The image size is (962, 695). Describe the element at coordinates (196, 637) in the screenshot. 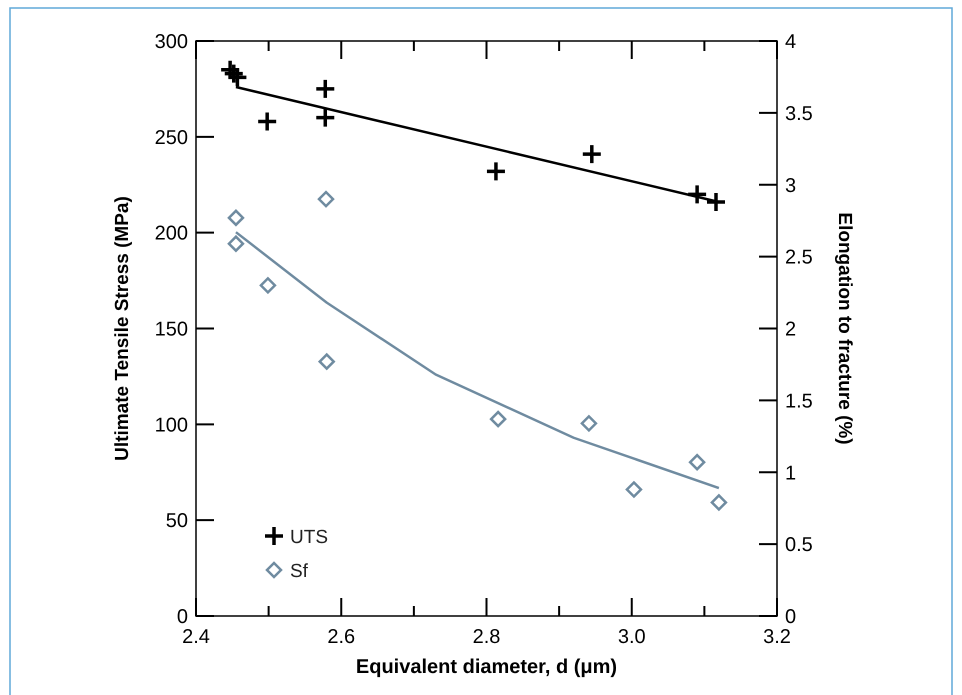

I see `x-tick-label: 2.4` at that location.